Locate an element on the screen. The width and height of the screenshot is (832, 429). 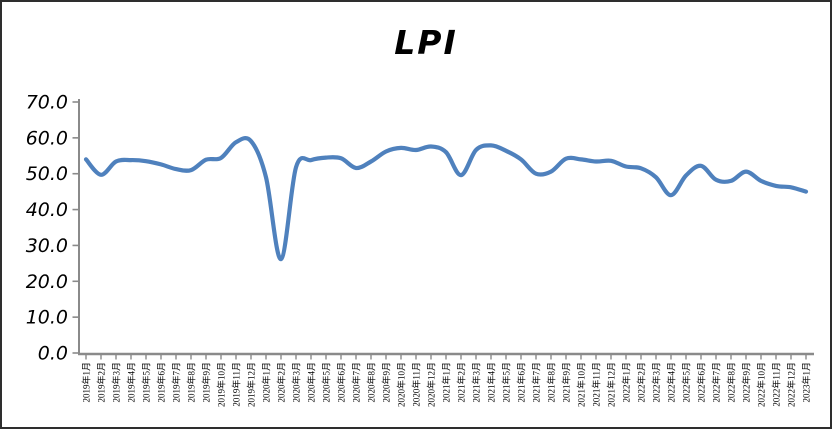
x-tick-label: 2021年6月 is located at coordinates (521, 382).